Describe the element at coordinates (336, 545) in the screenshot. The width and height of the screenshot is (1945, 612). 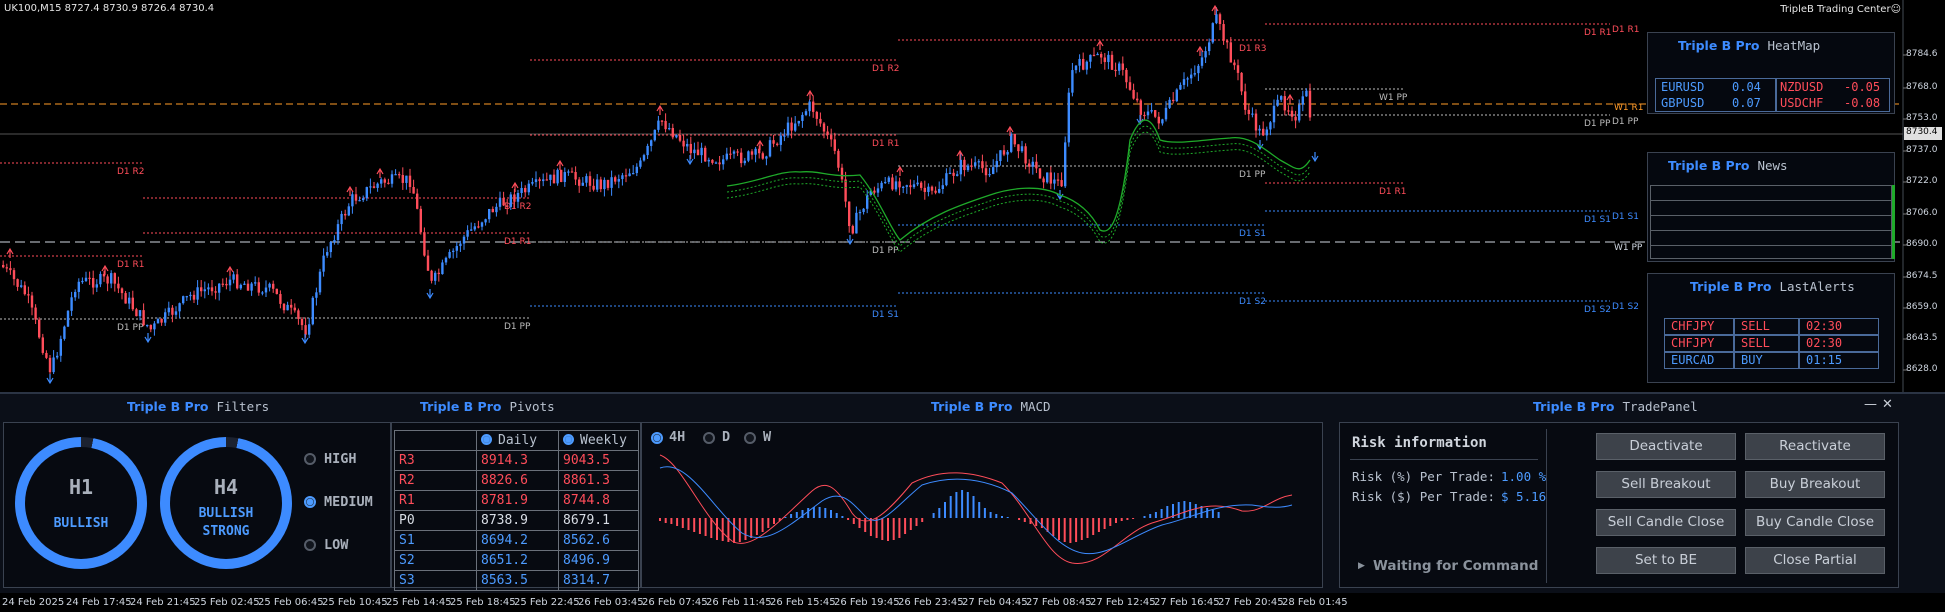
I see `risk-low-label: LOW` at that location.